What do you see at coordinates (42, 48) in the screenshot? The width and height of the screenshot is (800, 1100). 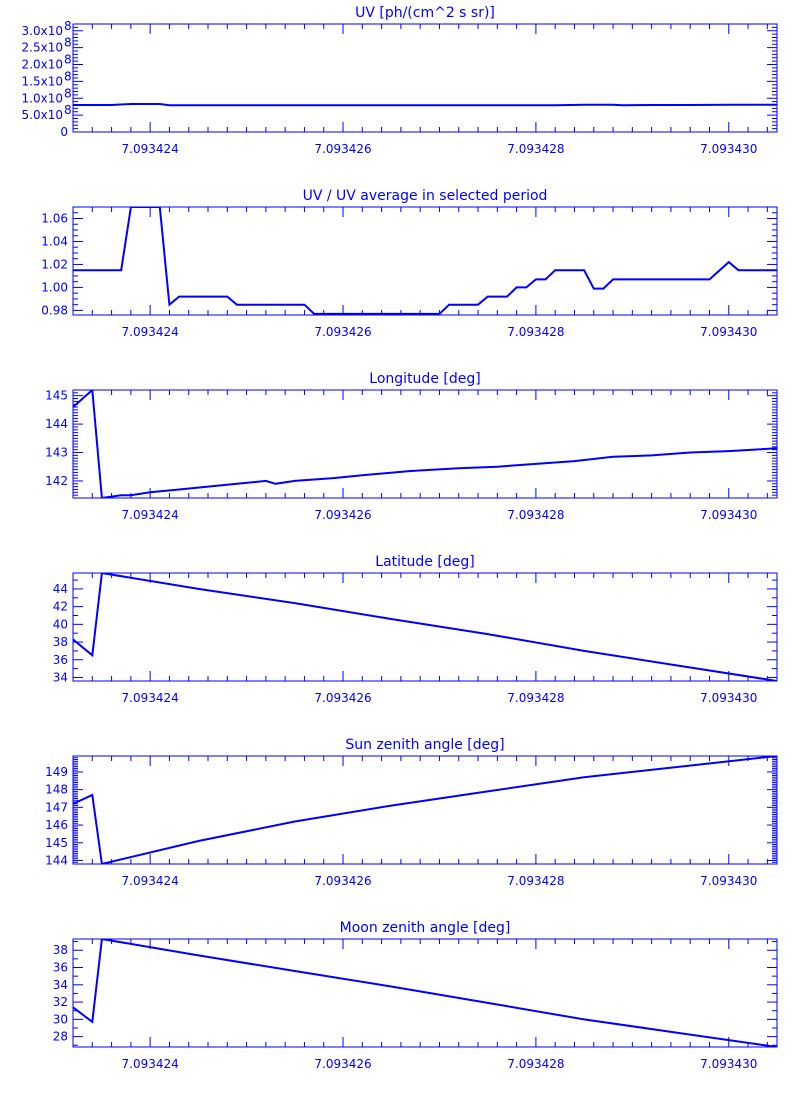 I see `y-tick-label: 2.5x10` at bounding box center [42, 48].